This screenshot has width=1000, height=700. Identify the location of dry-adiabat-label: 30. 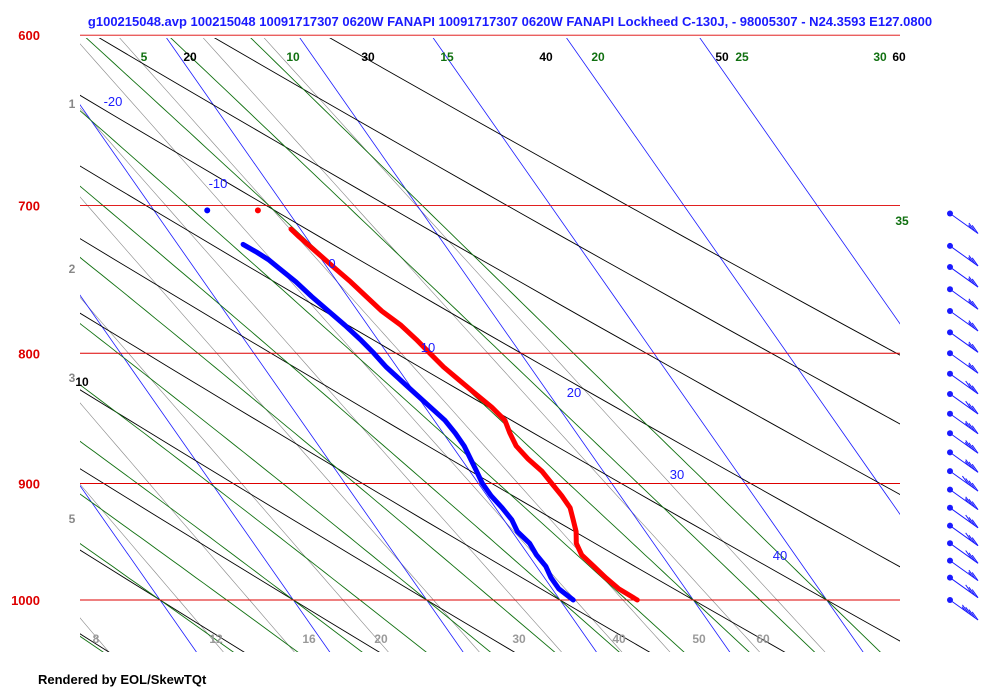
(368, 57).